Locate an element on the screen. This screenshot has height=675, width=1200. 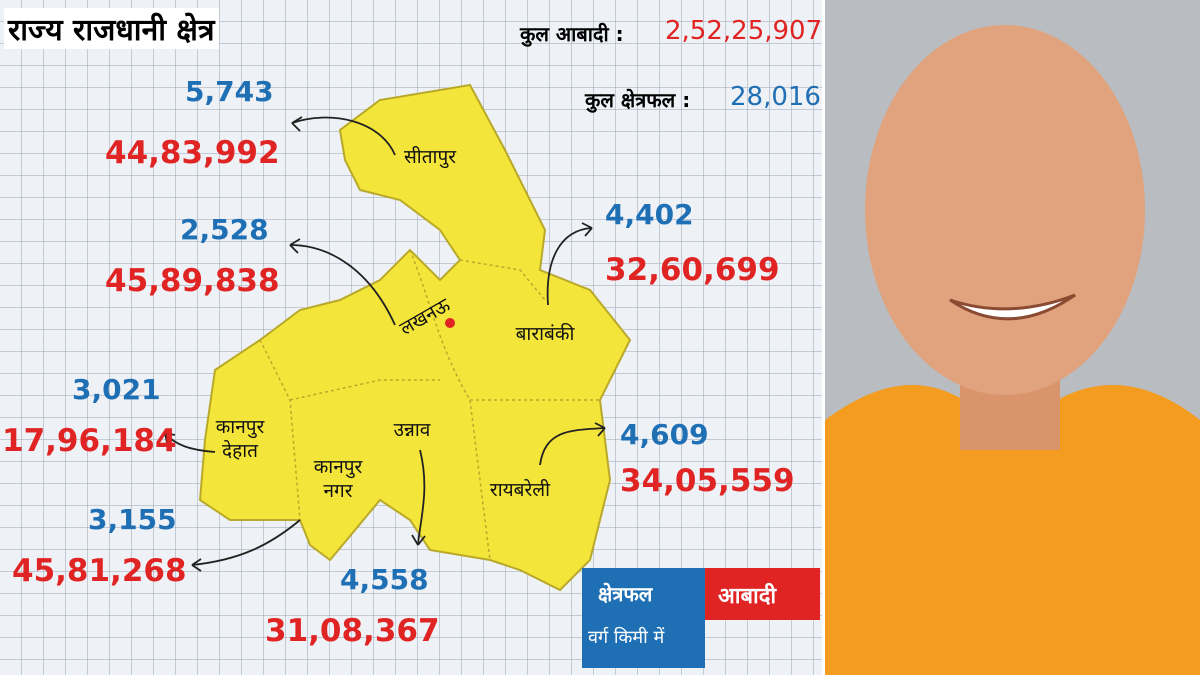
district-area: 5,743 is located at coordinates (229, 91).